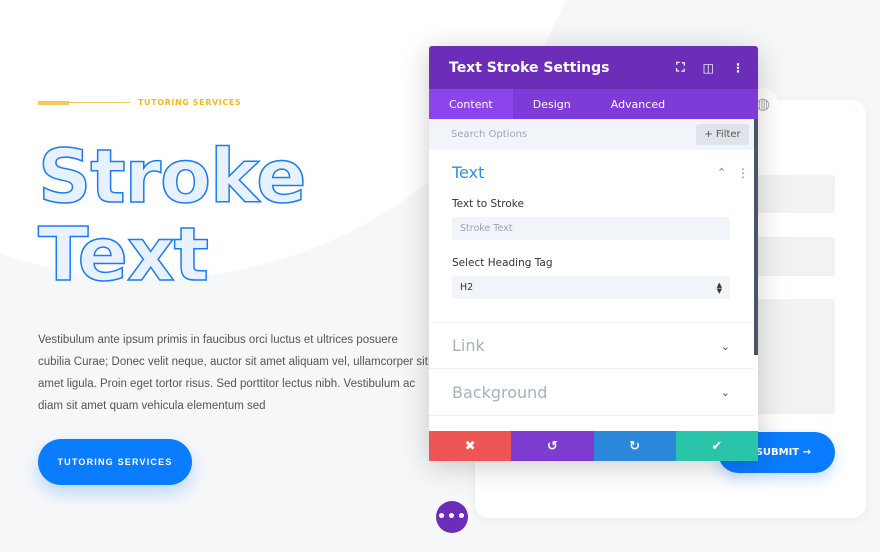 The height and width of the screenshot is (552, 880). What do you see at coordinates (470, 446) in the screenshot?
I see `cancel-button: ✖` at bounding box center [470, 446].